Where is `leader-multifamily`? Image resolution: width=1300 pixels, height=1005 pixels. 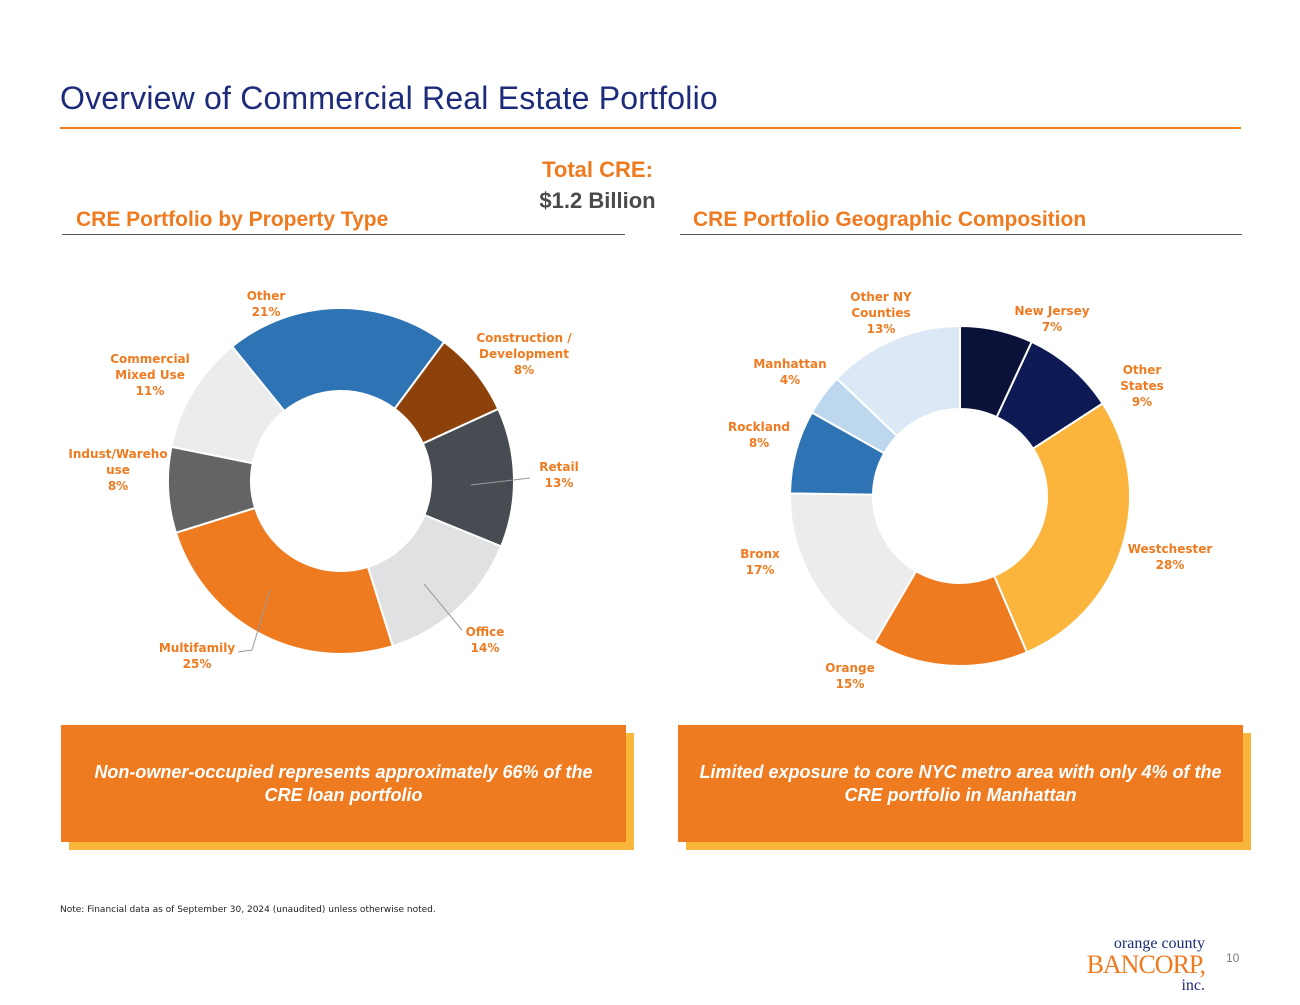 leader-multifamily is located at coordinates (254, 621).